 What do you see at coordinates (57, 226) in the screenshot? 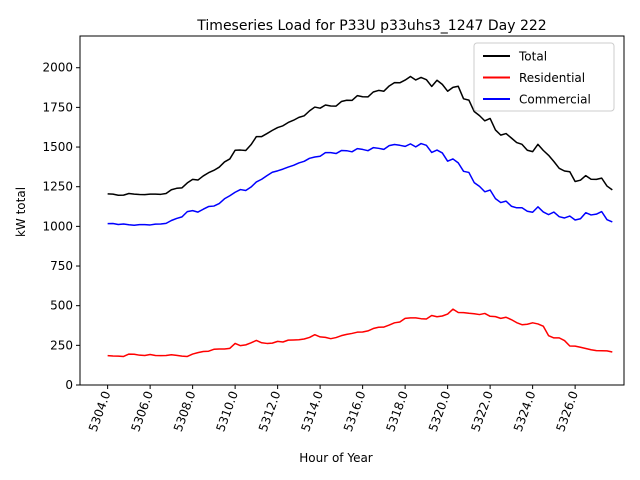
I see `y-tick-label: 1000` at bounding box center [57, 226].